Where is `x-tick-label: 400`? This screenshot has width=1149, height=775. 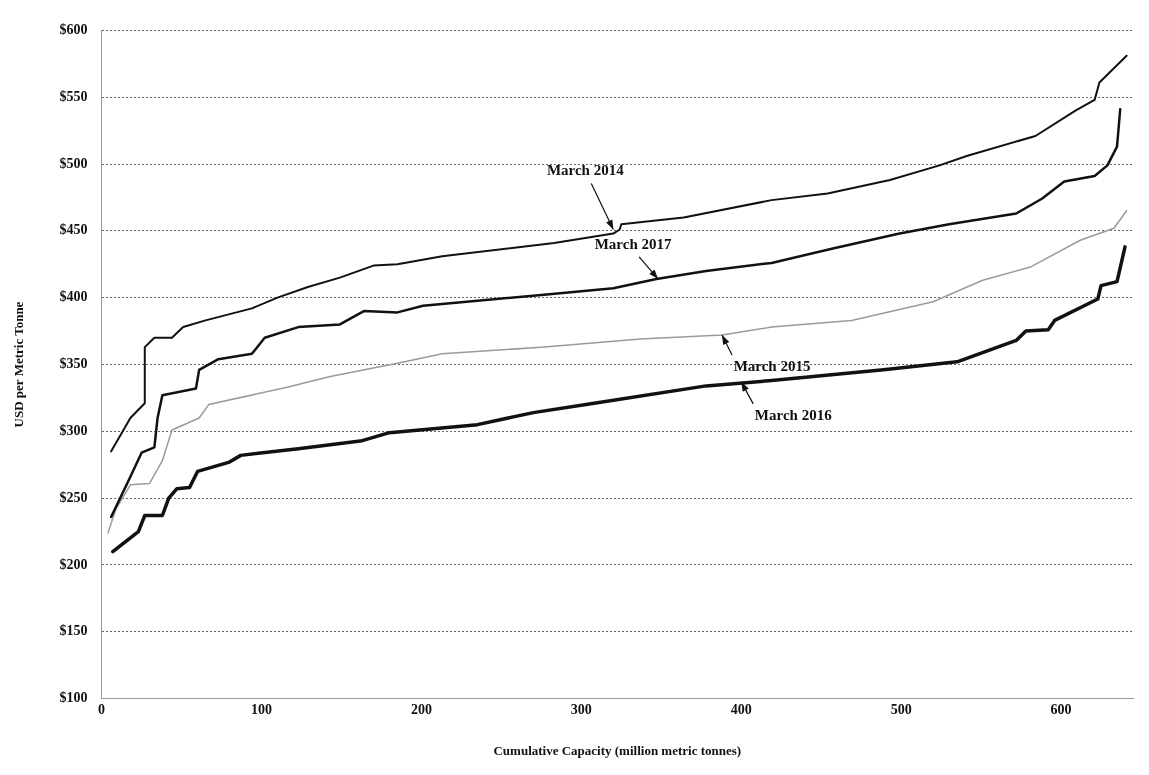 x-tick-label: 400 is located at coordinates (741, 709).